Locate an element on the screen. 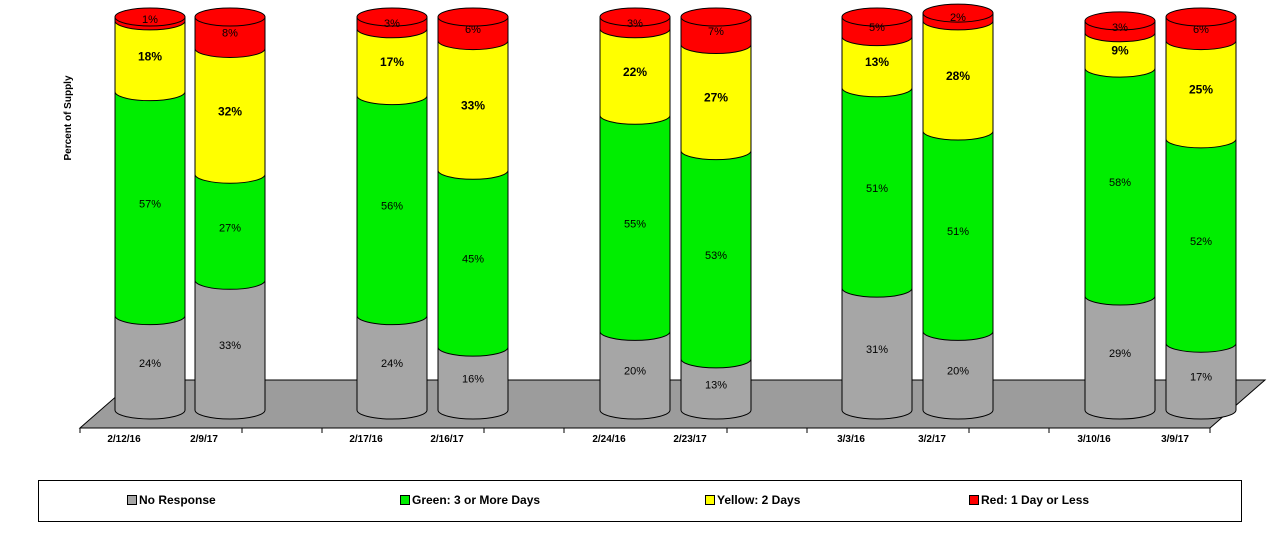 This screenshot has height=543, width=1270. legend-item: No Response is located at coordinates (171, 500).